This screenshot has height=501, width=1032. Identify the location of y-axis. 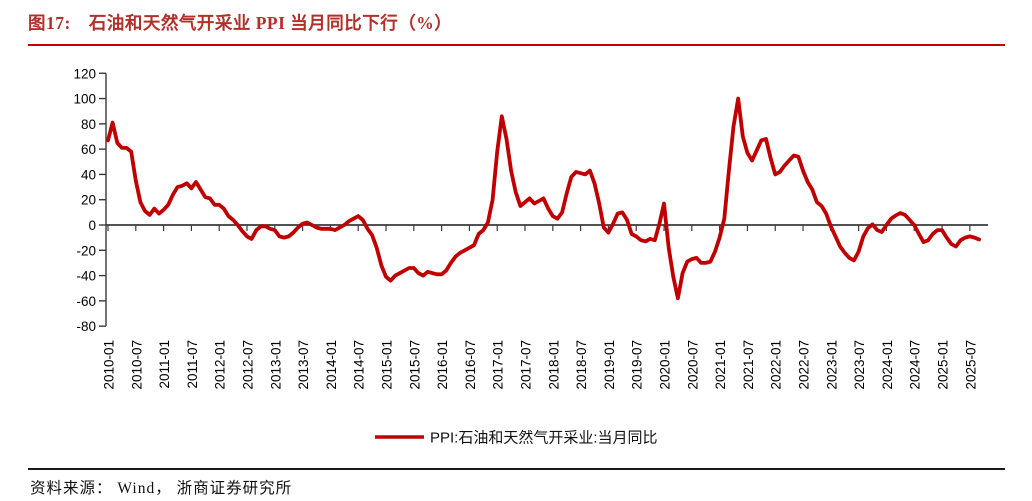
(103, 199).